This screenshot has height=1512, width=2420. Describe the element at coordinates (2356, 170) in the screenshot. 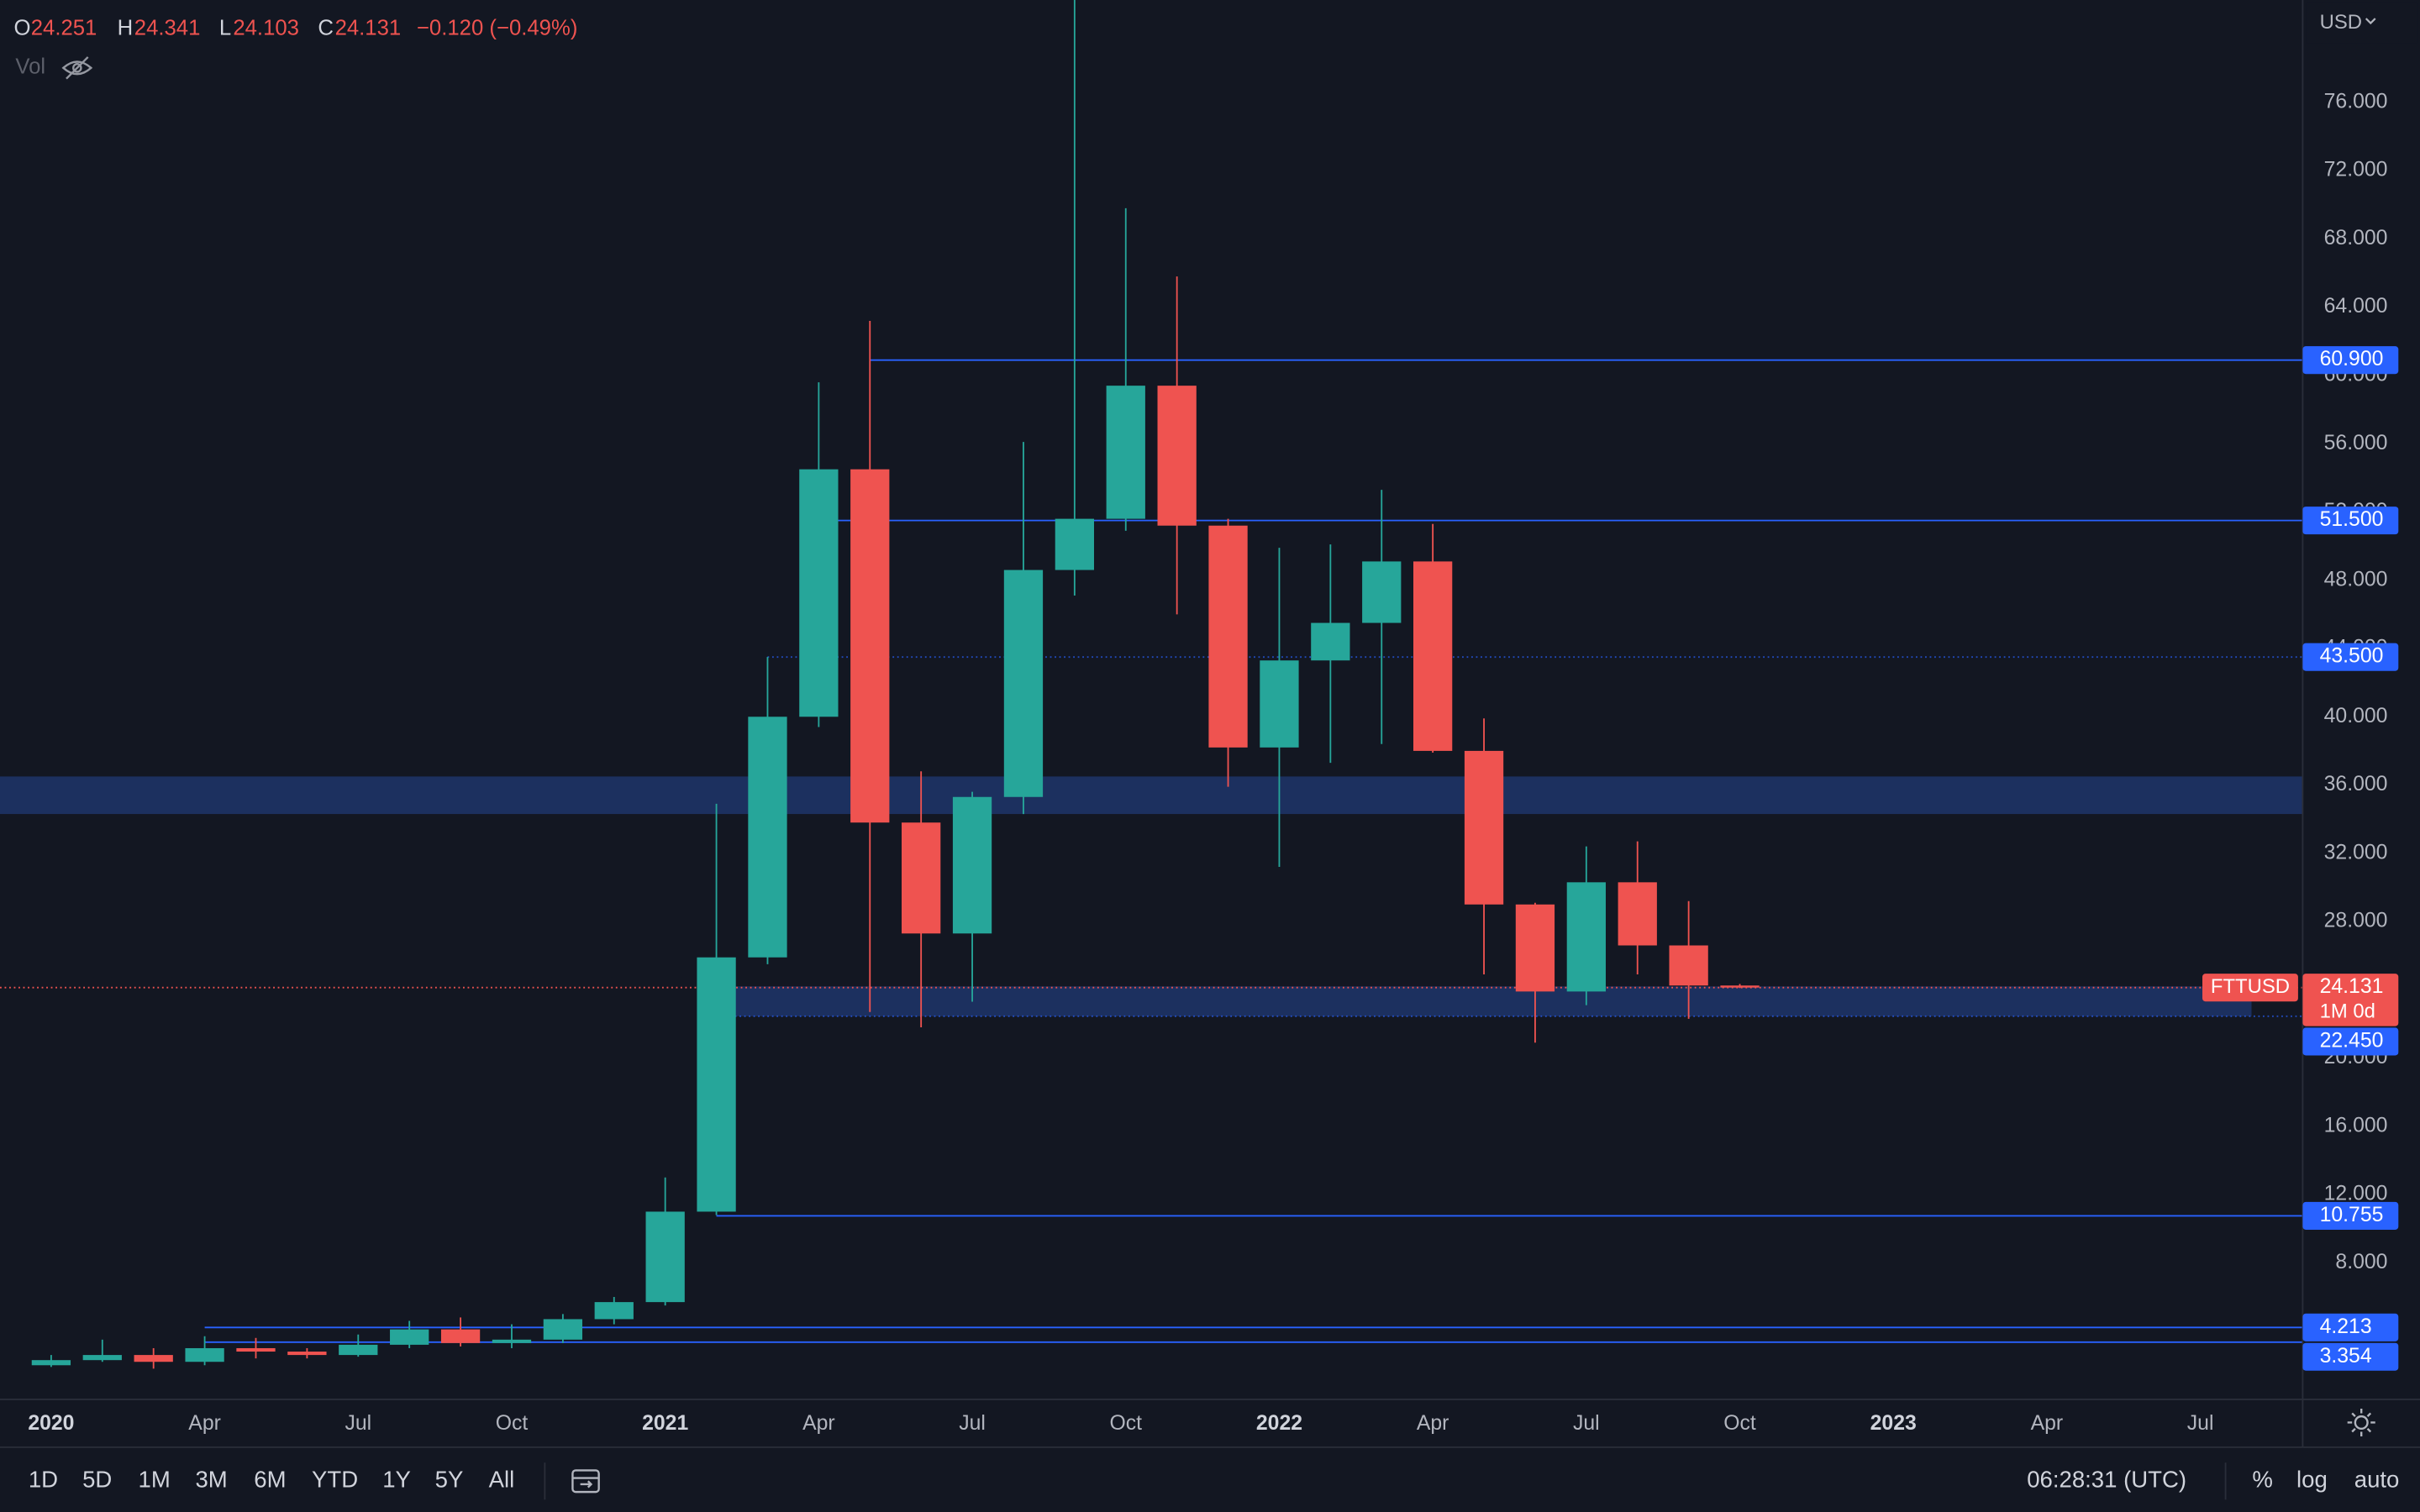

I see `y-tick-label: 72.000` at that location.